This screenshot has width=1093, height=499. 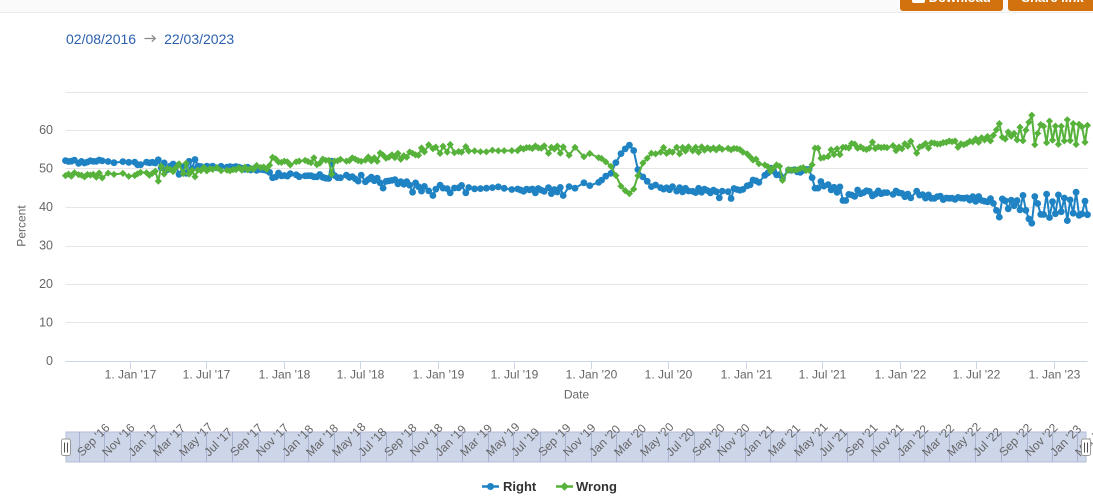 I want to click on svg-text: 1. Jul '22, so click(x=977, y=375).